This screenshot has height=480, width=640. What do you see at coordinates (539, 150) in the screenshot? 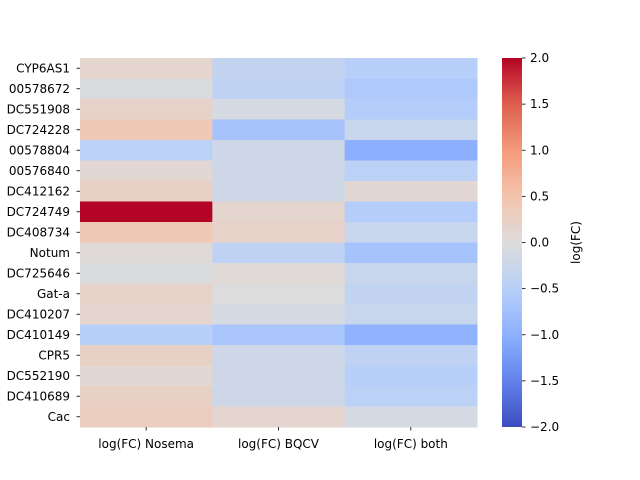
I see `colorbar-tick-label: 1.0` at bounding box center [539, 150].